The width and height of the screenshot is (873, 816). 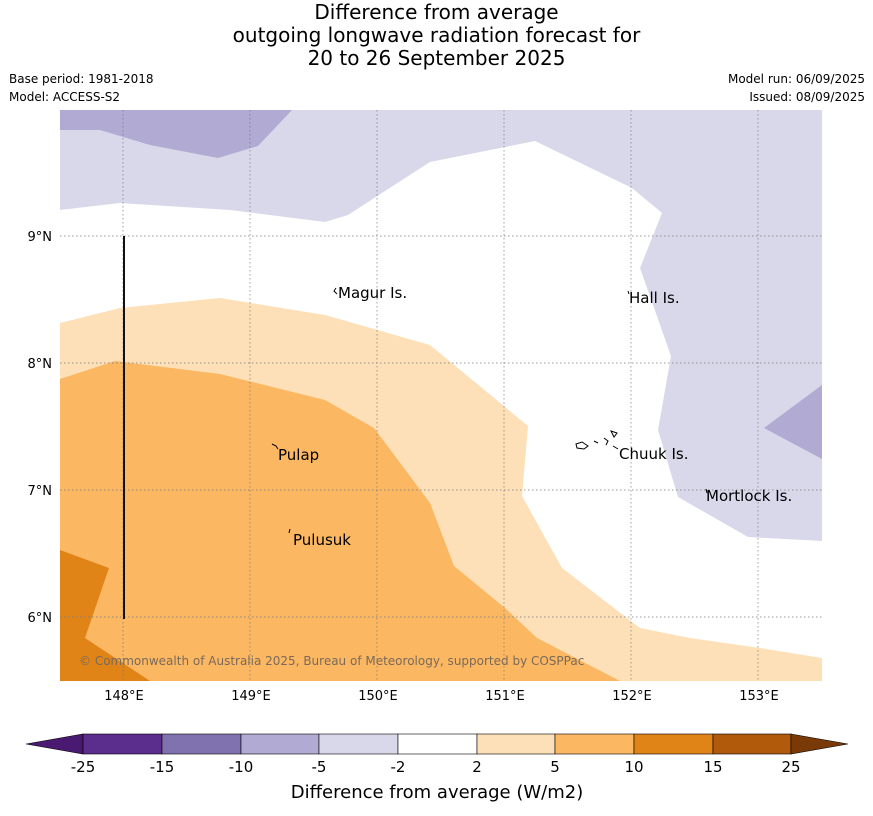 What do you see at coordinates (65, 97) in the screenshot?
I see `model-text: Model: ACCESS-S2` at bounding box center [65, 97].